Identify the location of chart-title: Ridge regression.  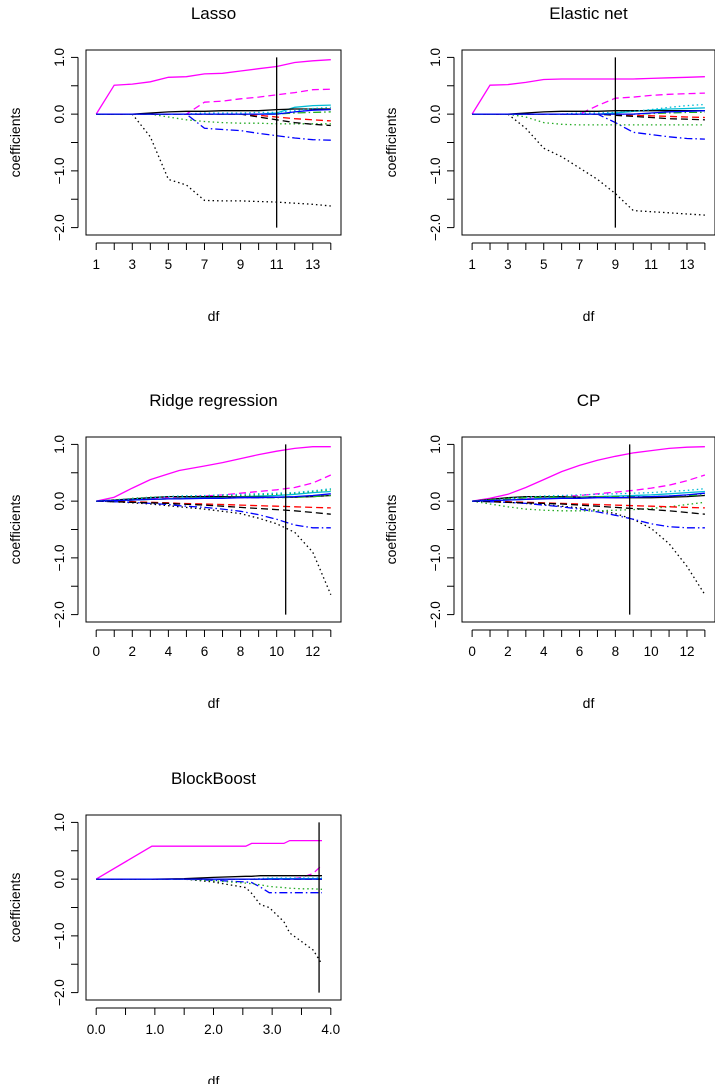
(213, 400).